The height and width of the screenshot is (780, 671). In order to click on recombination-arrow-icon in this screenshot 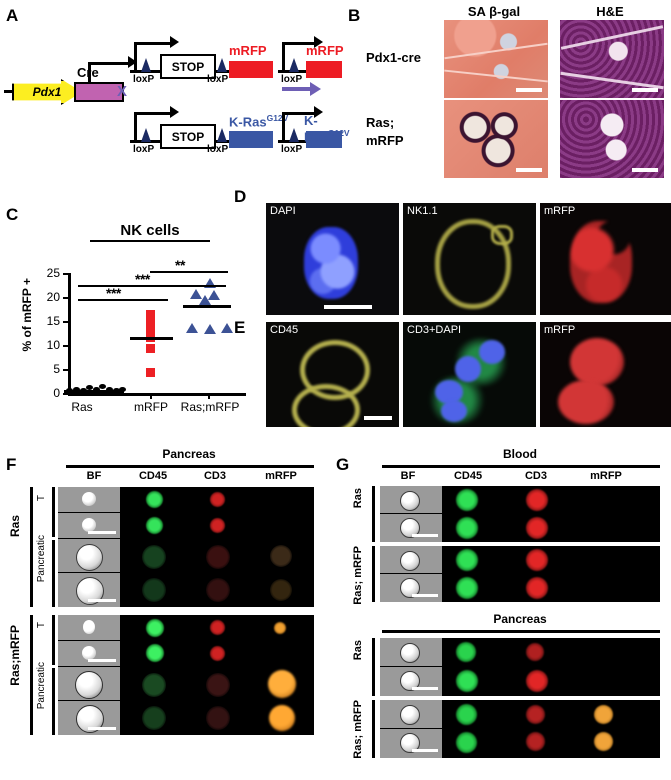, I will do `click(315, 89)`.